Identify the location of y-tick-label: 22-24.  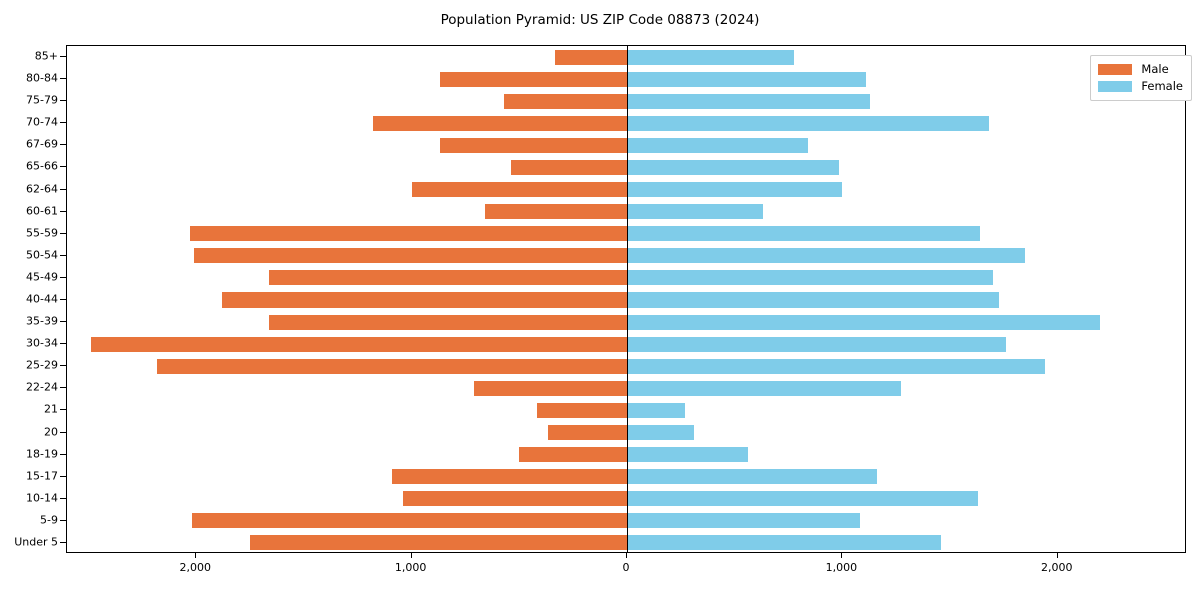
(42, 387).